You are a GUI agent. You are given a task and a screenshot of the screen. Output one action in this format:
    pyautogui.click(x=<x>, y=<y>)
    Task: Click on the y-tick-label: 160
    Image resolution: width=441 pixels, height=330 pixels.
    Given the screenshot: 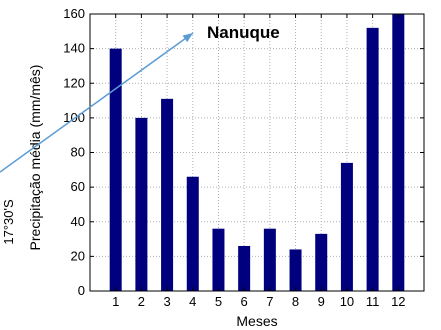 What is the action you would take?
    pyautogui.click(x=74, y=13)
    